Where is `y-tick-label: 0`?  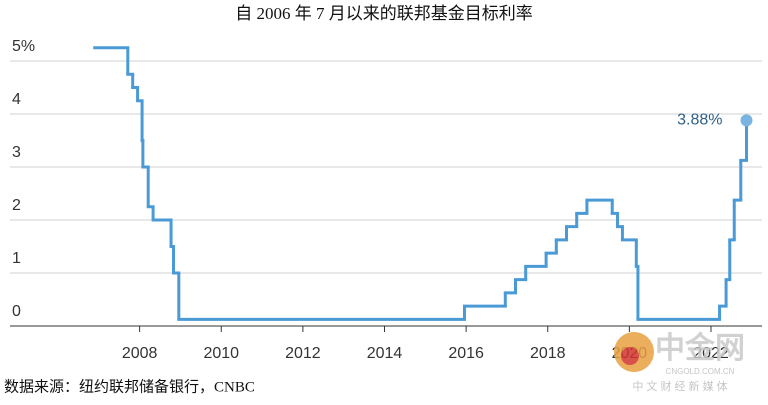
y-tick-label: 0 is located at coordinates (16, 311).